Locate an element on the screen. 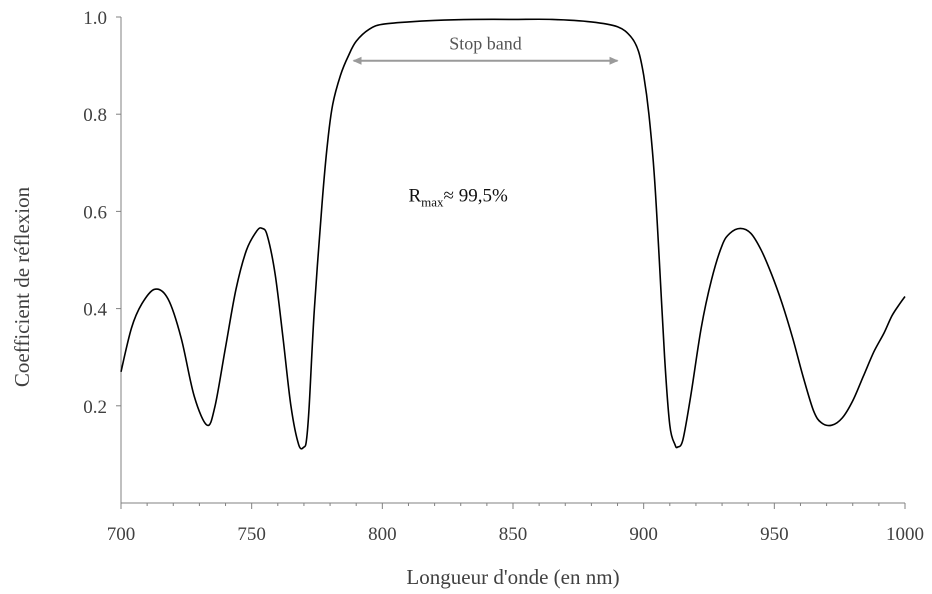  x-tick-label: 850 is located at coordinates (513, 534).